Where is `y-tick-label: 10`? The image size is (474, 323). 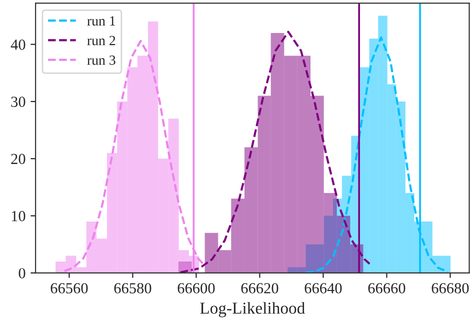 y-tick-label: 10 is located at coordinates (19, 216).